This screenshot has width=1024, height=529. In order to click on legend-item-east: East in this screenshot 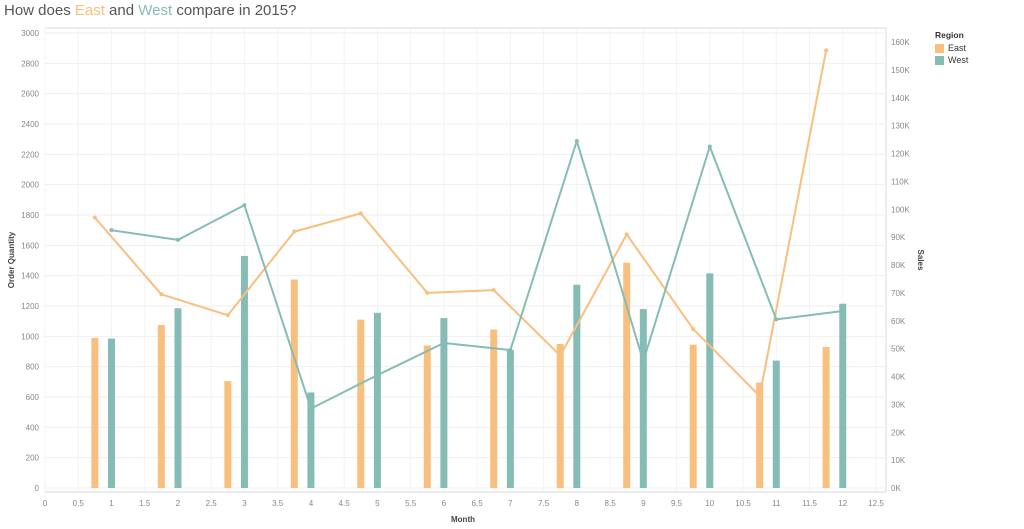, I will do `click(951, 48)`.